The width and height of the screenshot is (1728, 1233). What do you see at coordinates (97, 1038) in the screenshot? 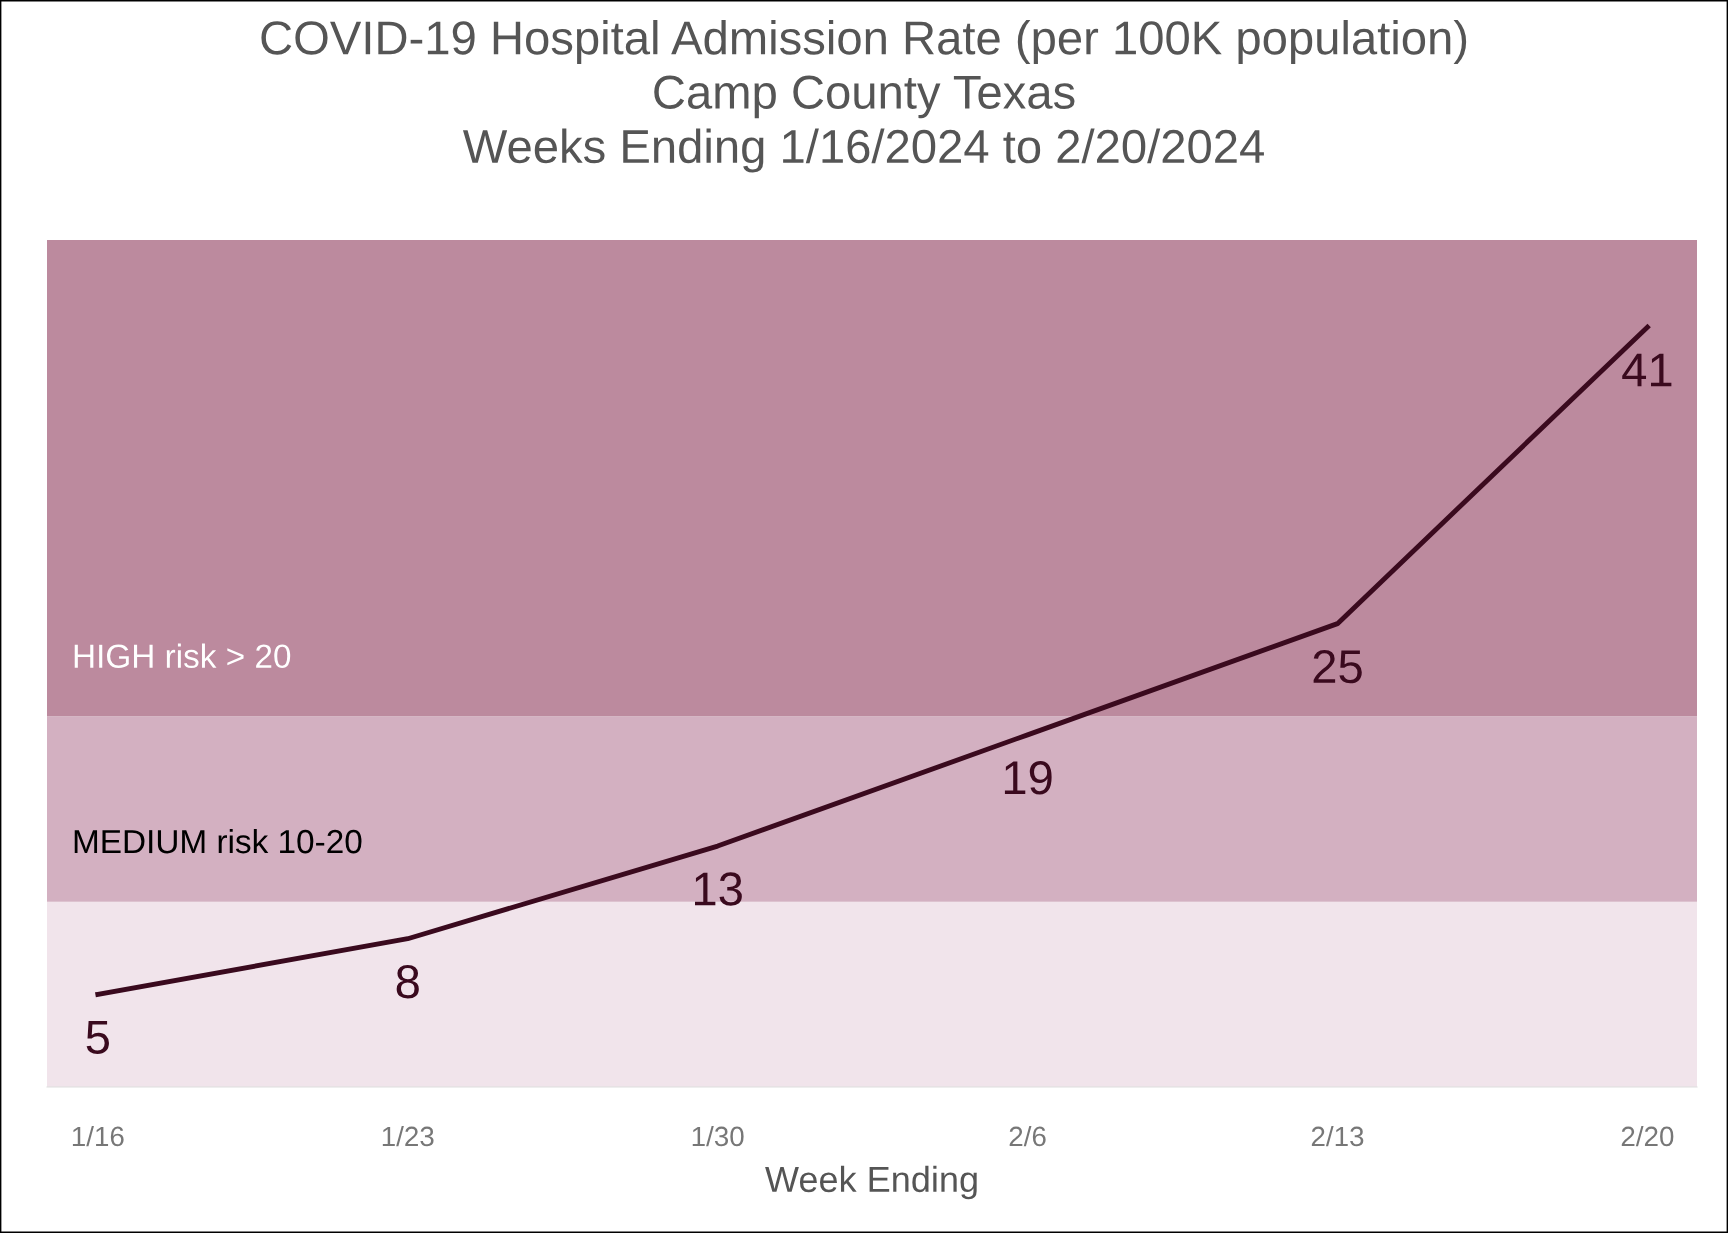
I see `data-label: 5` at bounding box center [97, 1038].